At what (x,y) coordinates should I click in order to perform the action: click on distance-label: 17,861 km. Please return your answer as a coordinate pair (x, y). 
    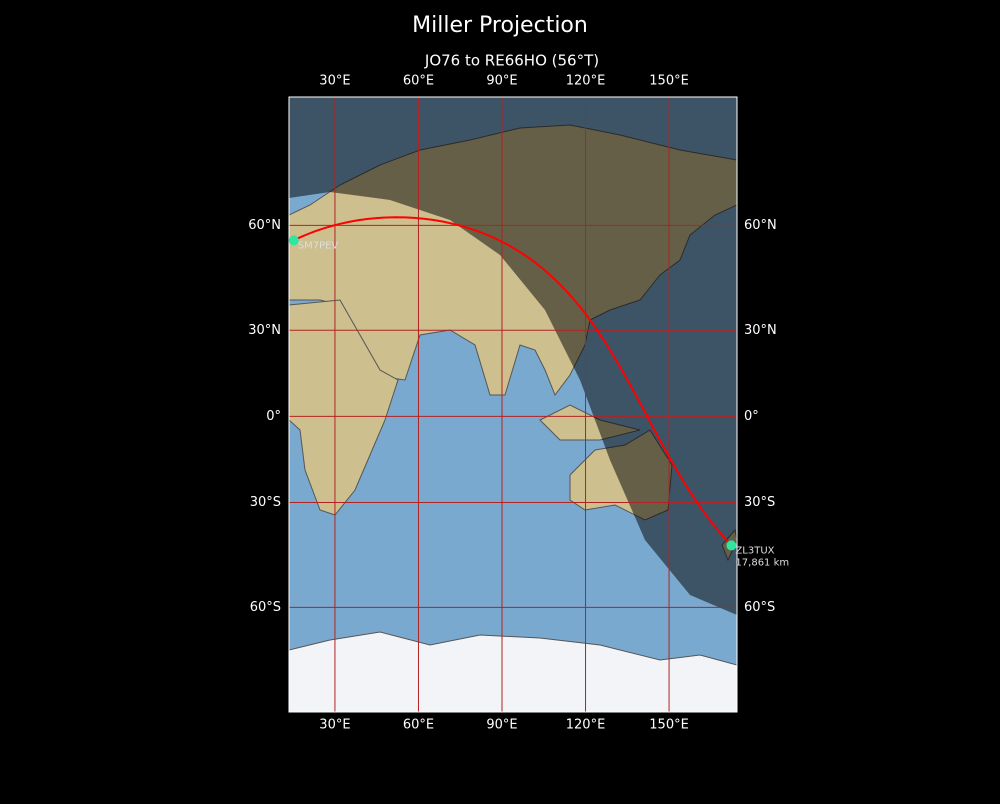
    Looking at the image, I should click on (762, 562).